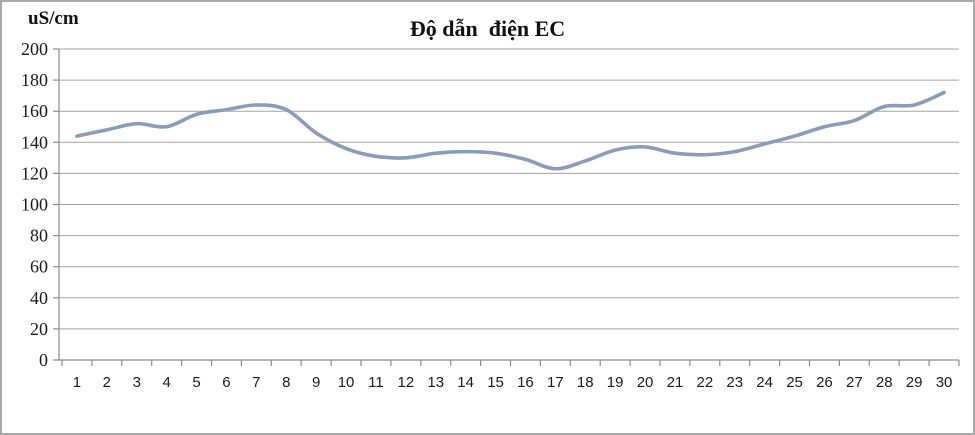  What do you see at coordinates (166, 382) in the screenshot?
I see `x-tick-label: 4` at bounding box center [166, 382].